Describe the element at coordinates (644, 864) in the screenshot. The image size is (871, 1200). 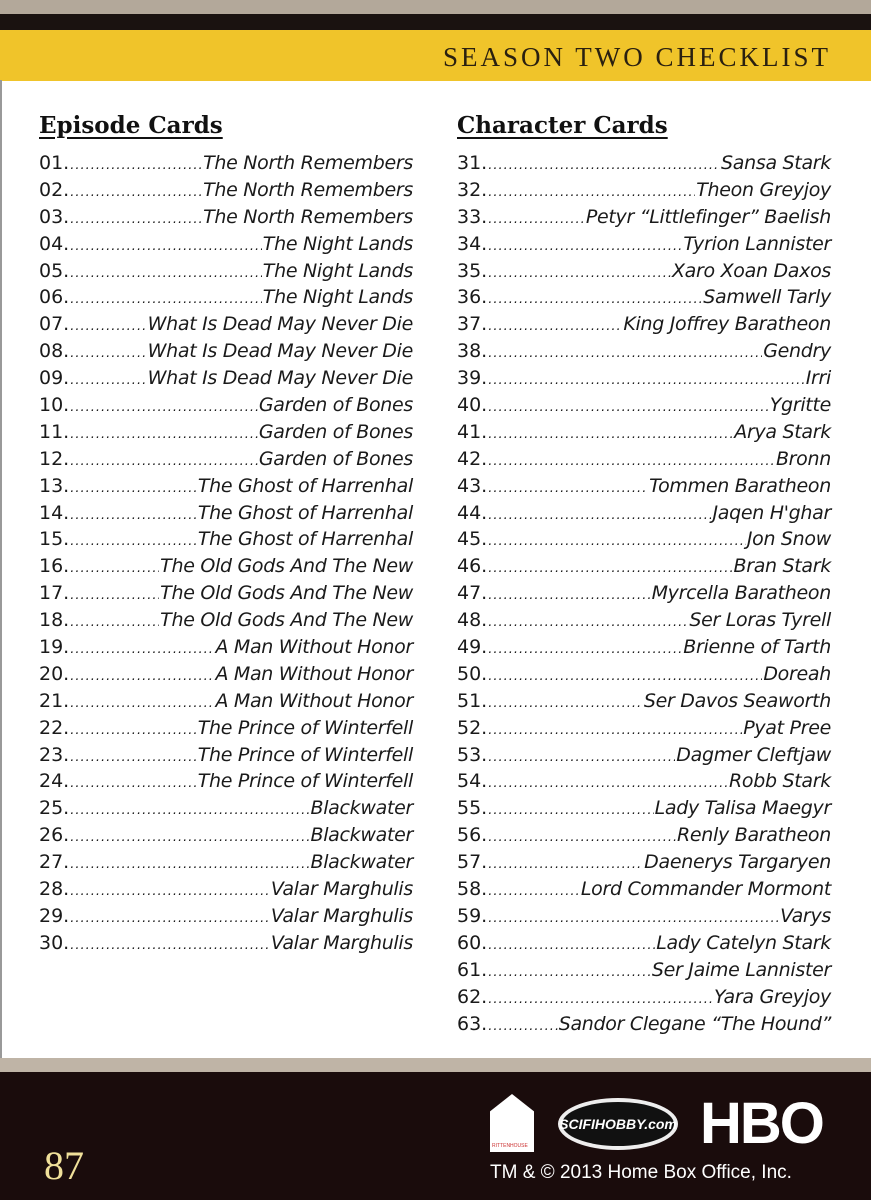
I see `list-item: 57. Daenerys Targaryen` at that location.